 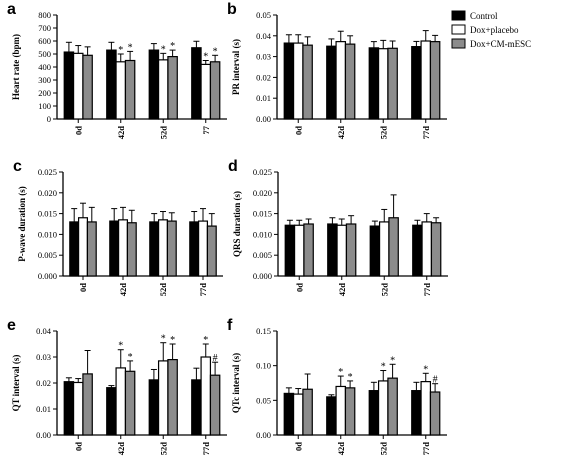 I want to click on panel-letter-f: f, so click(x=230, y=325).